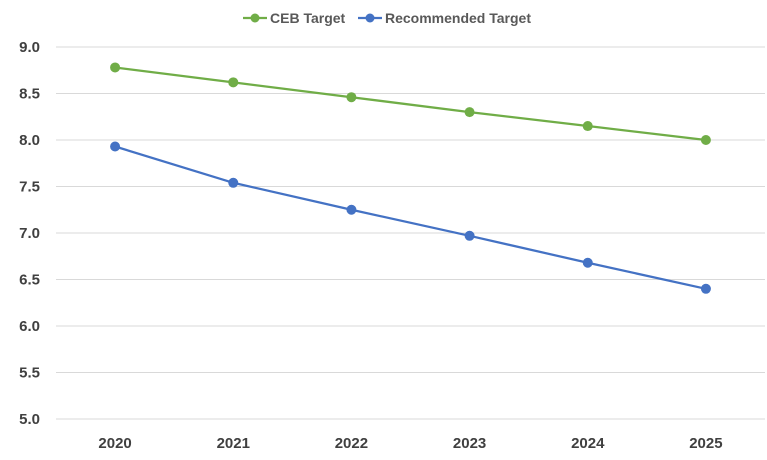 Image resolution: width=767 pixels, height=460 pixels. Describe the element at coordinates (29, 280) in the screenshot. I see `y-tick-label: 6.5` at that location.